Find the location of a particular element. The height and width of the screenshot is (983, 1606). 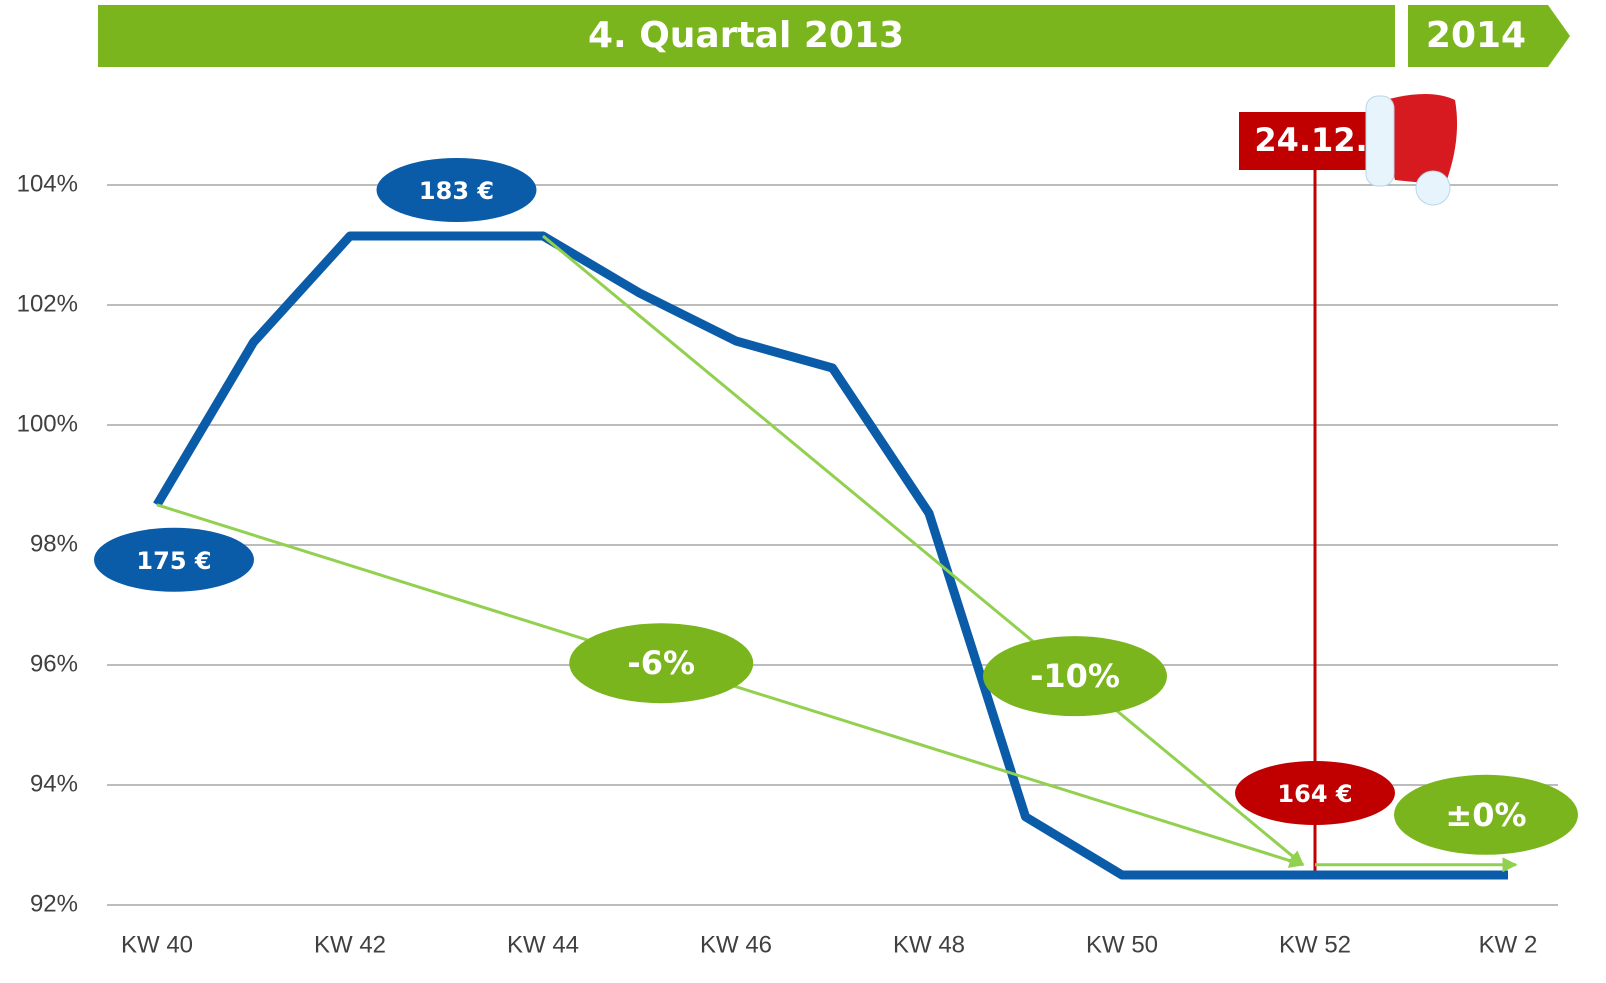

y-tick-label: 92% is located at coordinates (54, 903).